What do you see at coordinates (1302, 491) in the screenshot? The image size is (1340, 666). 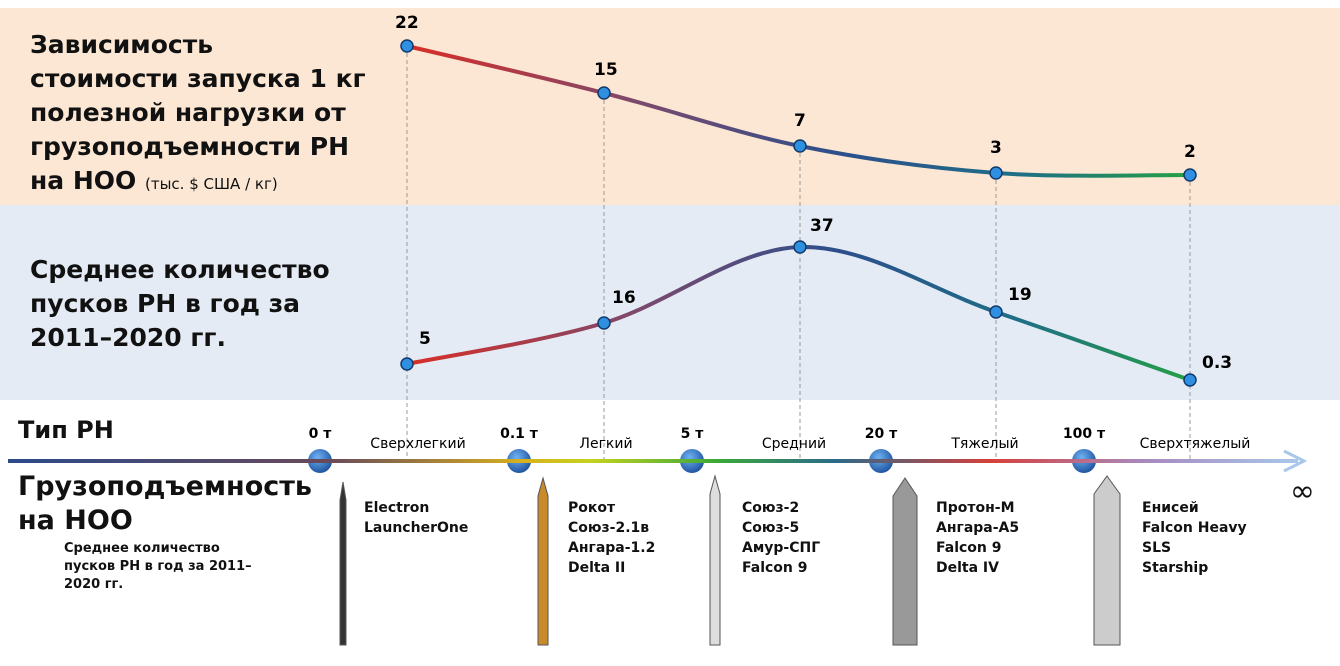 I see `infinity: ∞` at bounding box center [1302, 491].